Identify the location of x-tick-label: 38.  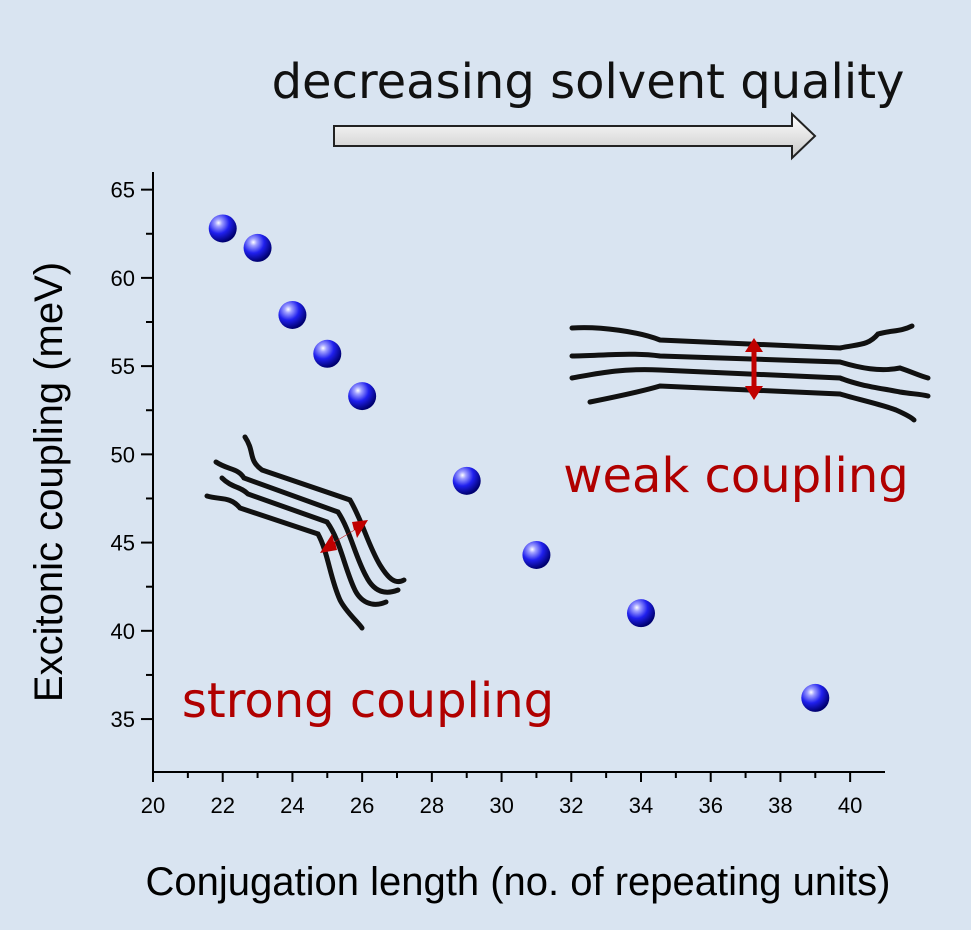
(780, 805).